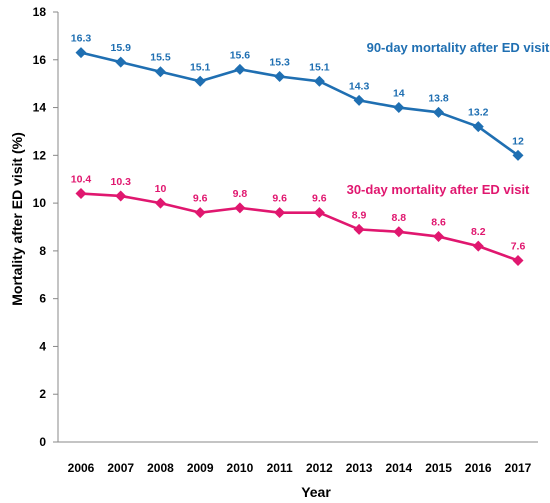 The height and width of the screenshot is (503, 550). I want to click on data-label: 10.3, so click(121, 182).